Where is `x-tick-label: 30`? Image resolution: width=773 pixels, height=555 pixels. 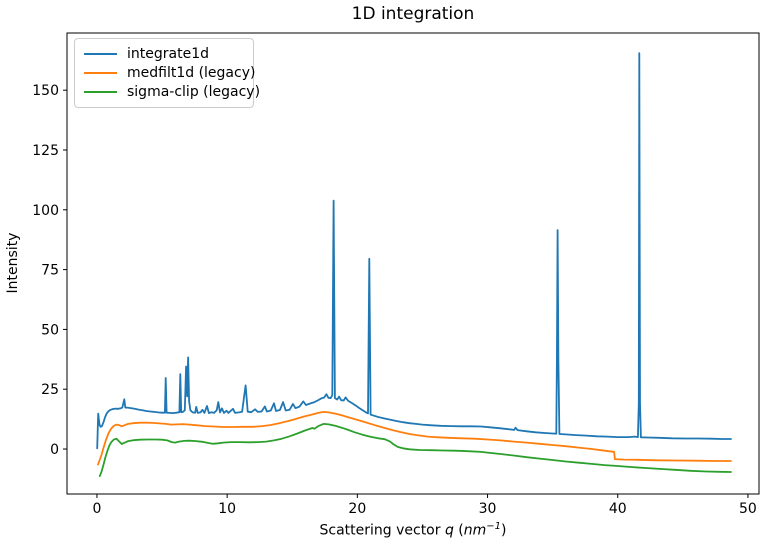
x-tick-label: 30 is located at coordinates (488, 509).